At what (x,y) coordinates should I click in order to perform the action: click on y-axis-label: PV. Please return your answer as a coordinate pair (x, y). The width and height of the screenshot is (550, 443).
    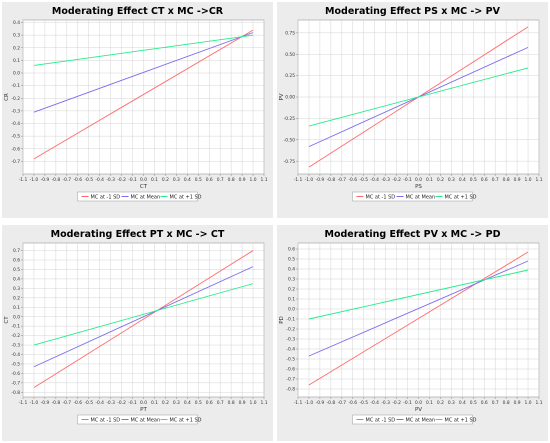
    Looking at the image, I should click on (282, 96).